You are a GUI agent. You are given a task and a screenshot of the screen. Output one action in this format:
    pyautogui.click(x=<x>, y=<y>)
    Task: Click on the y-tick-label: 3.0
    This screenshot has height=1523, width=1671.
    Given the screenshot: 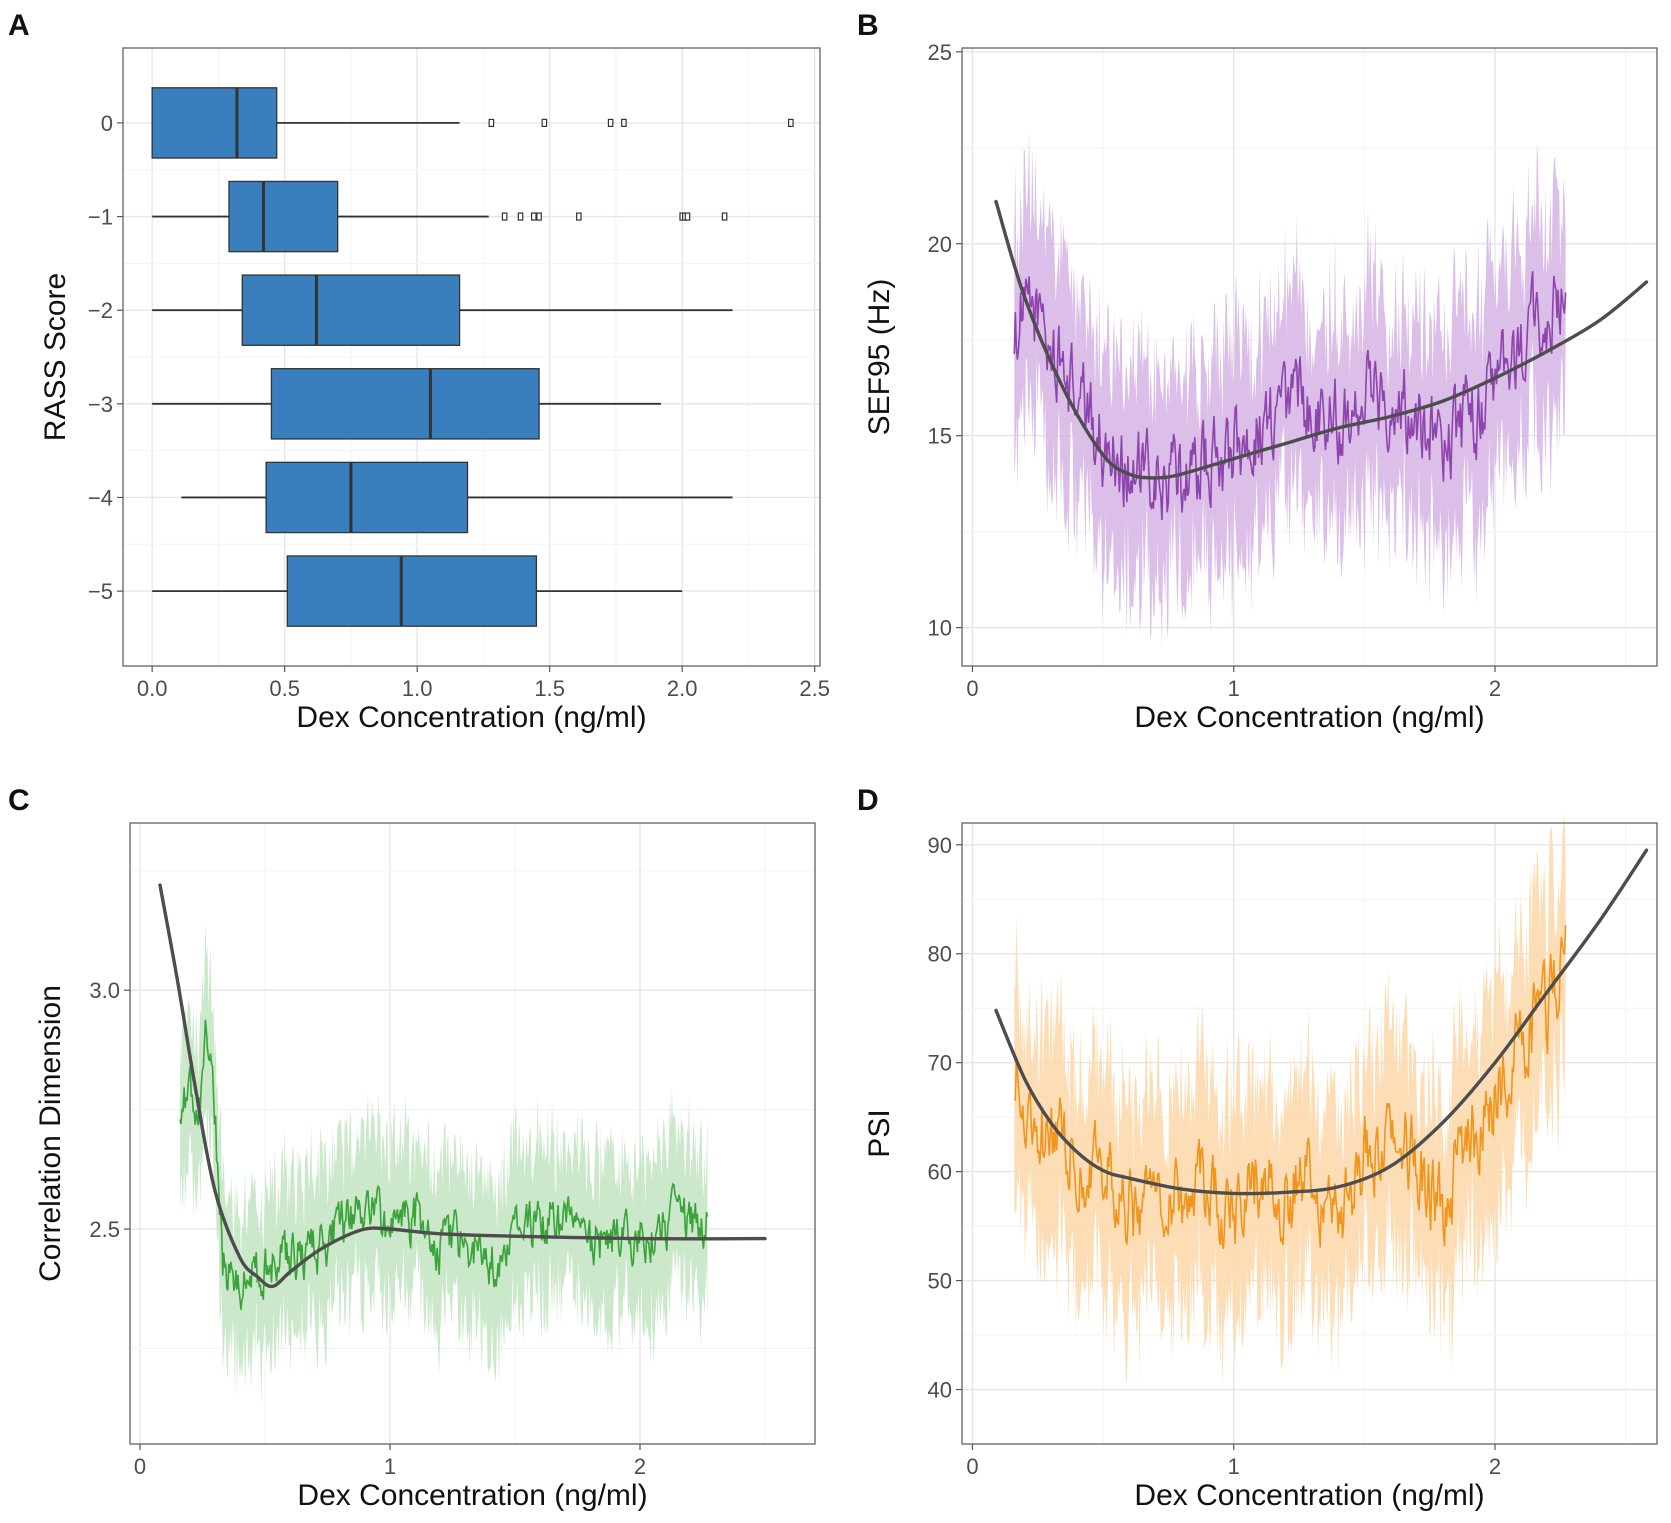 What is the action you would take?
    pyautogui.click(x=104, y=990)
    